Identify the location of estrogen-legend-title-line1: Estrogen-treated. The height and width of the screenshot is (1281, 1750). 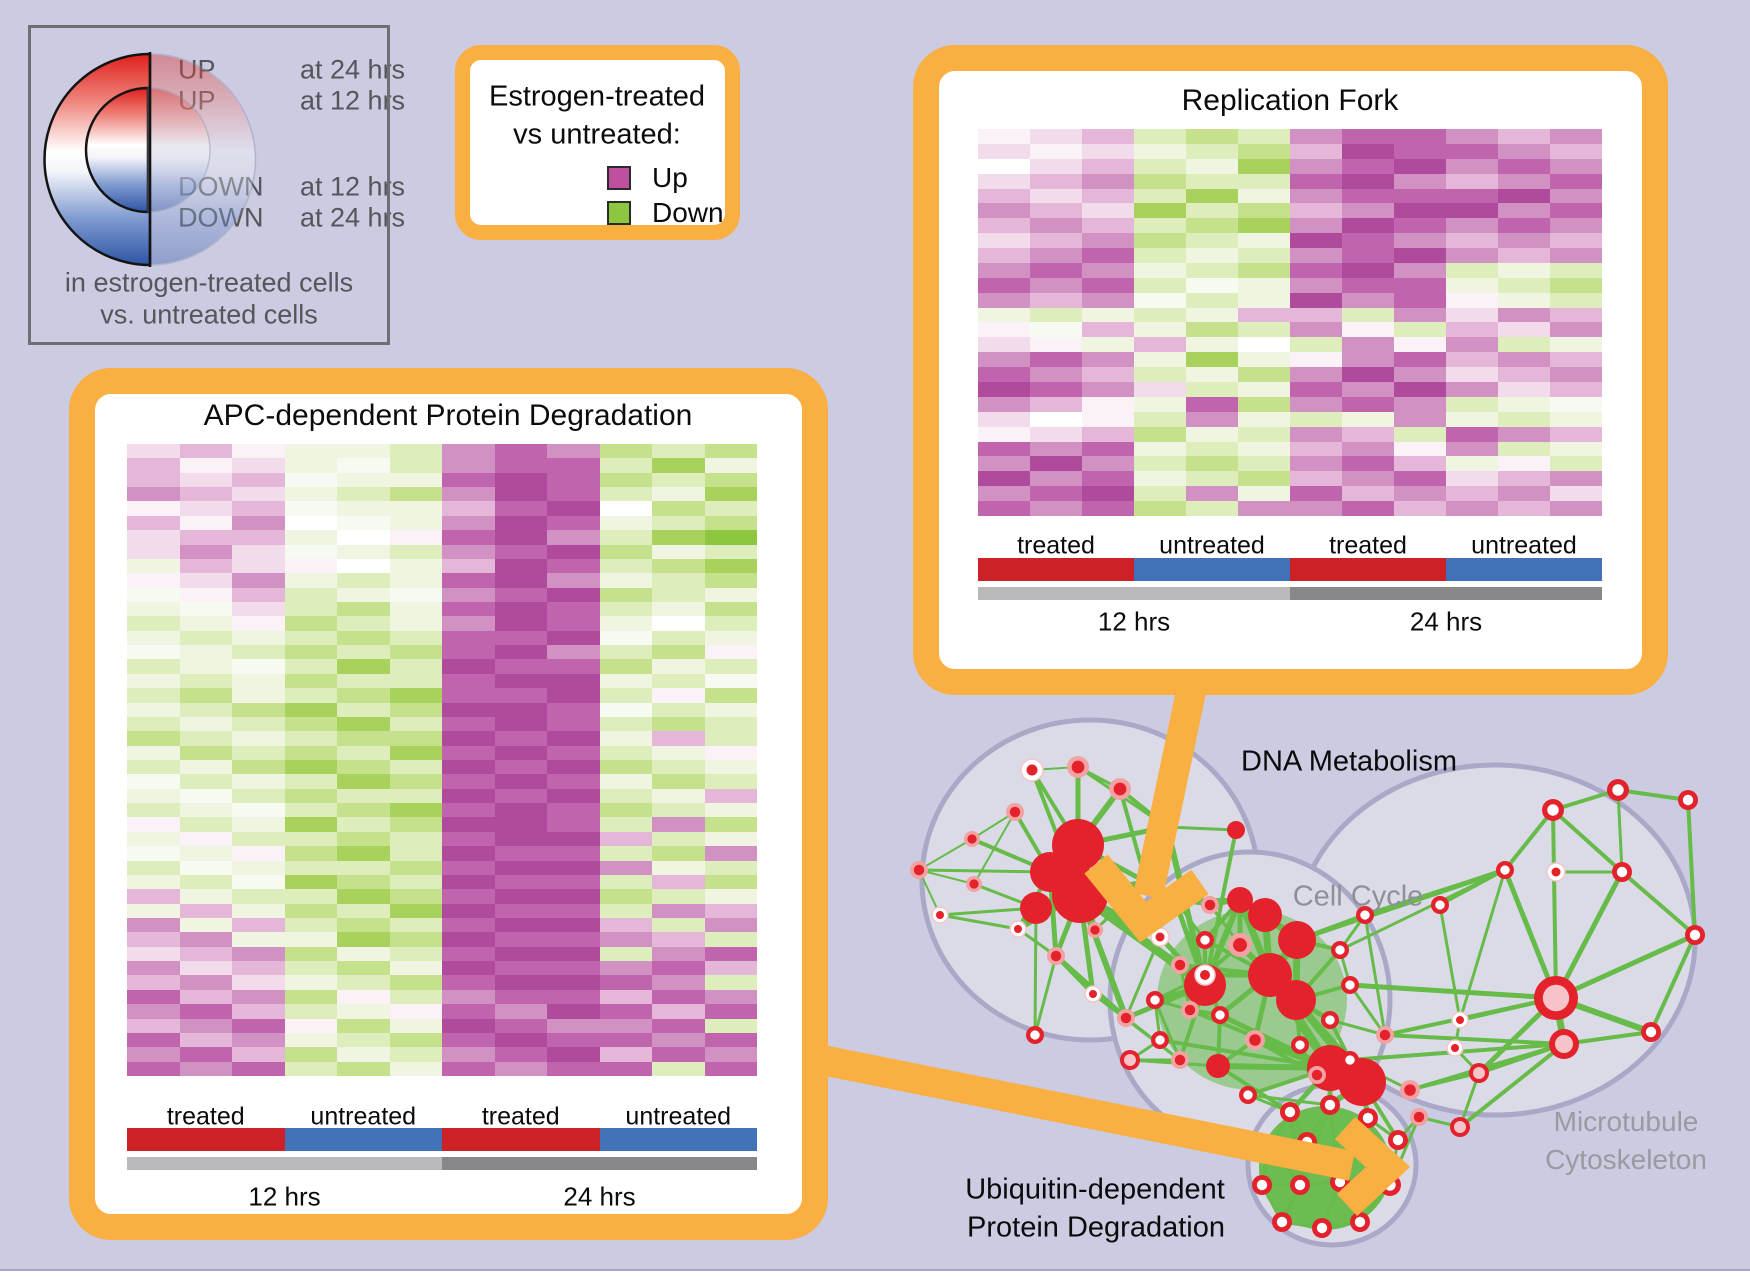
(597, 96).